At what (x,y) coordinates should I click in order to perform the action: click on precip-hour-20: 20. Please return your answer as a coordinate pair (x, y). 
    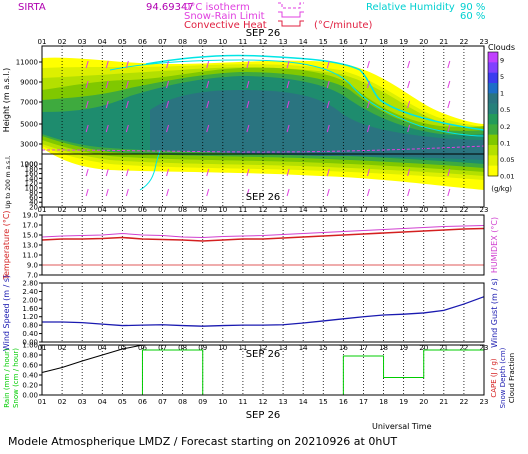
    Looking at the image, I should click on (423, 402).